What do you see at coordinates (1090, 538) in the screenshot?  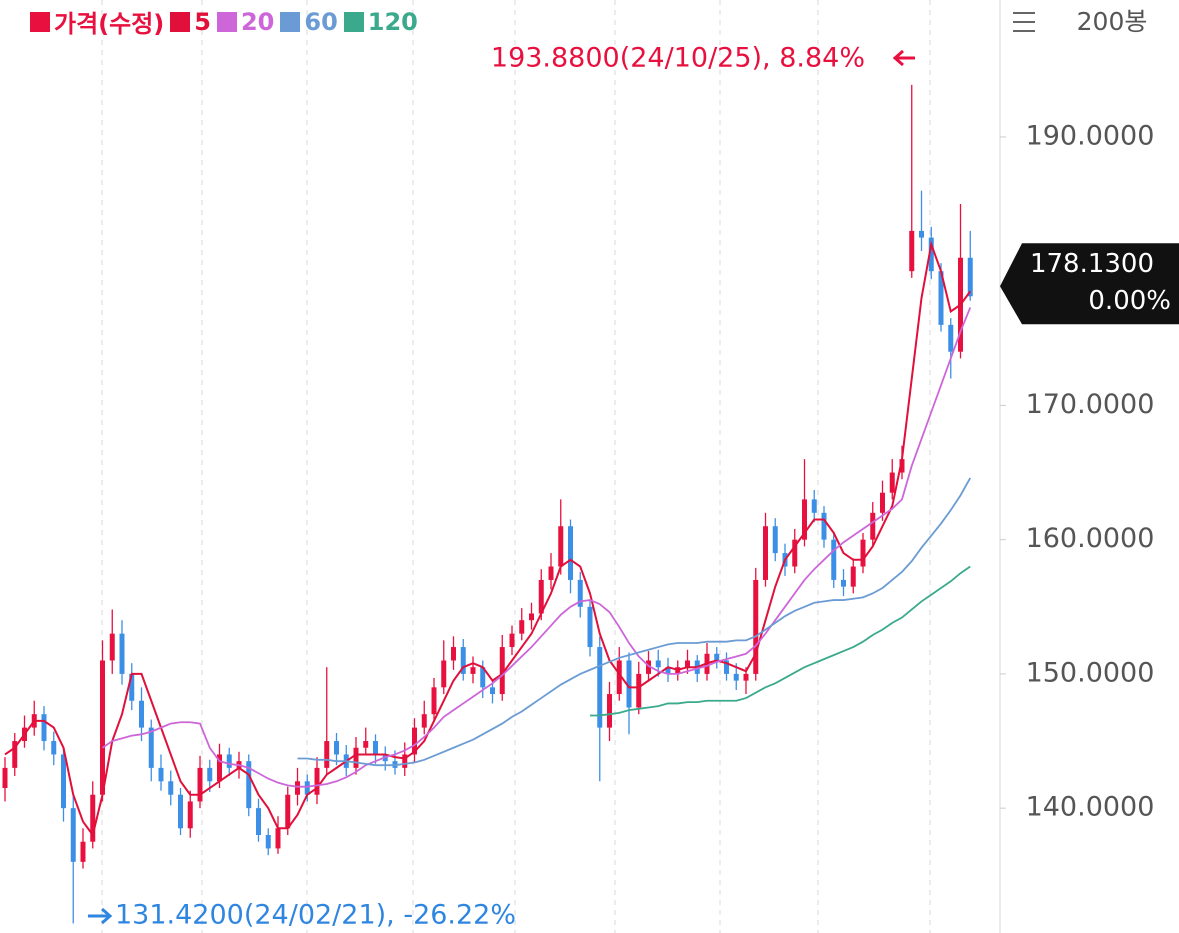 I see `y-tick-label: 160.0000` at bounding box center [1090, 538].